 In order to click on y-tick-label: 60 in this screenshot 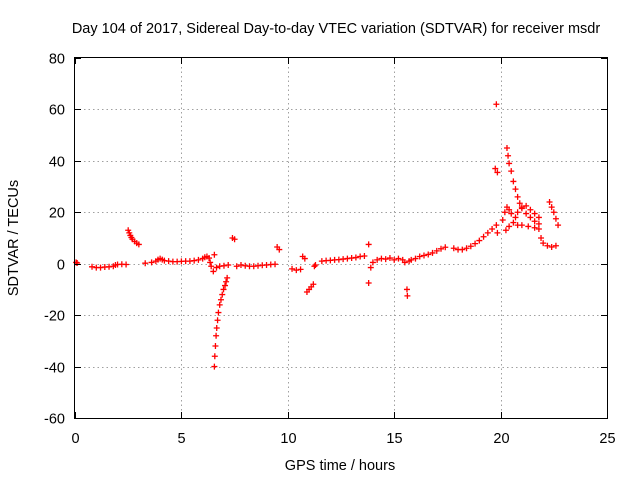, I will do `click(57, 111)`.